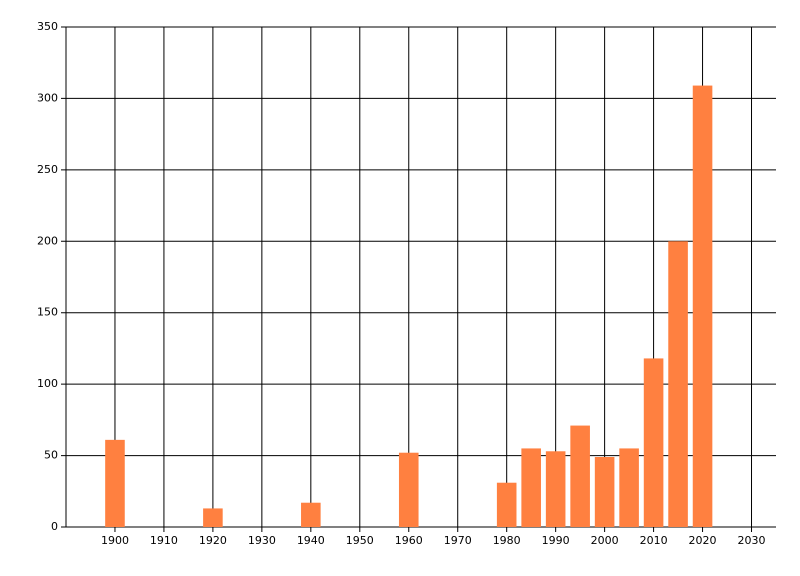 The height and width of the screenshot is (576, 800). Describe the element at coordinates (47, 97) in the screenshot. I see `y-tick-label: 300` at that location.